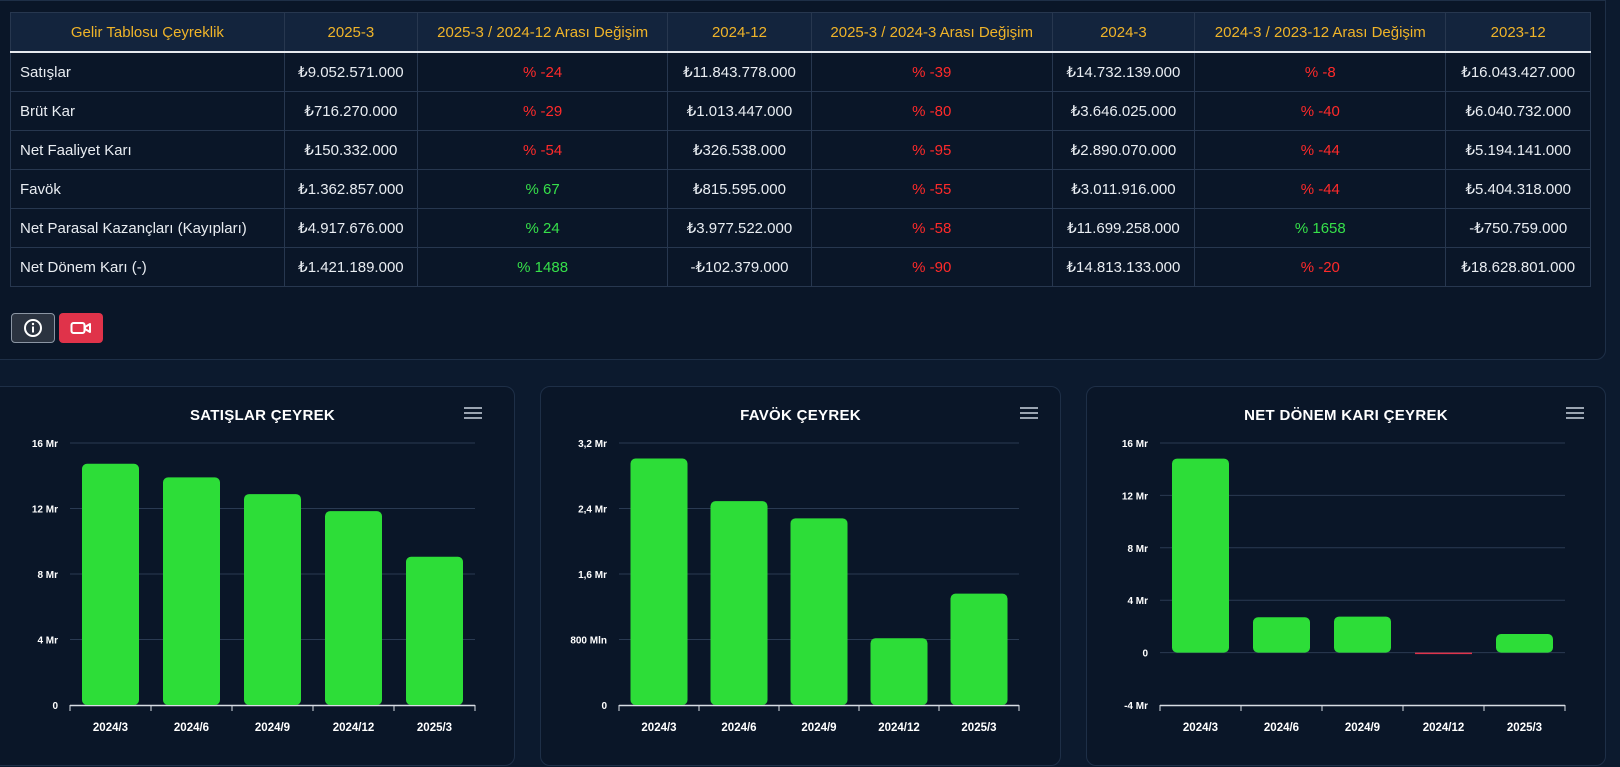 The width and height of the screenshot is (1620, 767). I want to click on value-cell: ₺14.813.133.000, so click(1123, 267).